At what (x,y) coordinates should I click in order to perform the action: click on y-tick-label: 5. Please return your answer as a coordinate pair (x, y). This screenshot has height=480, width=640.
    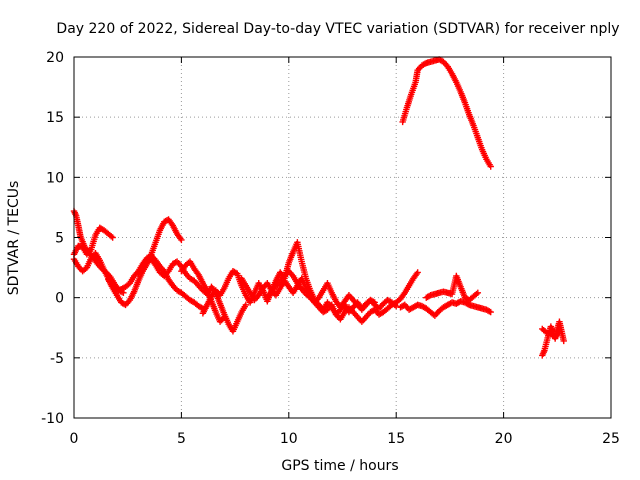
    Looking at the image, I should click on (59, 239).